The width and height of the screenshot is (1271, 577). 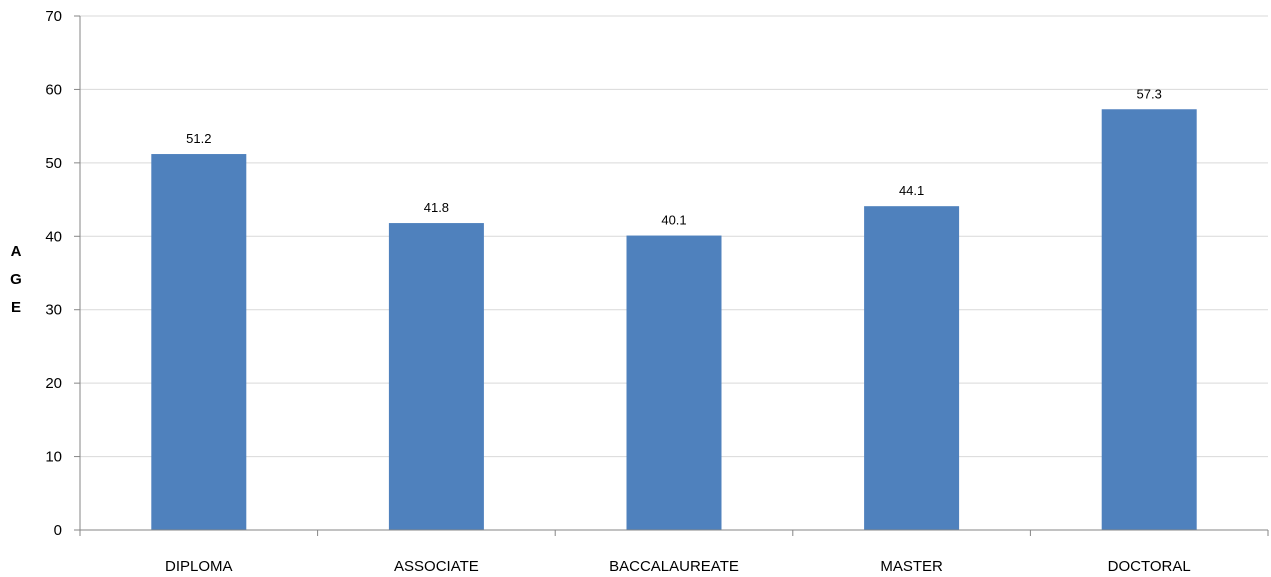 What do you see at coordinates (674, 566) in the screenshot?
I see `category-label: BACCALAUREATE` at bounding box center [674, 566].